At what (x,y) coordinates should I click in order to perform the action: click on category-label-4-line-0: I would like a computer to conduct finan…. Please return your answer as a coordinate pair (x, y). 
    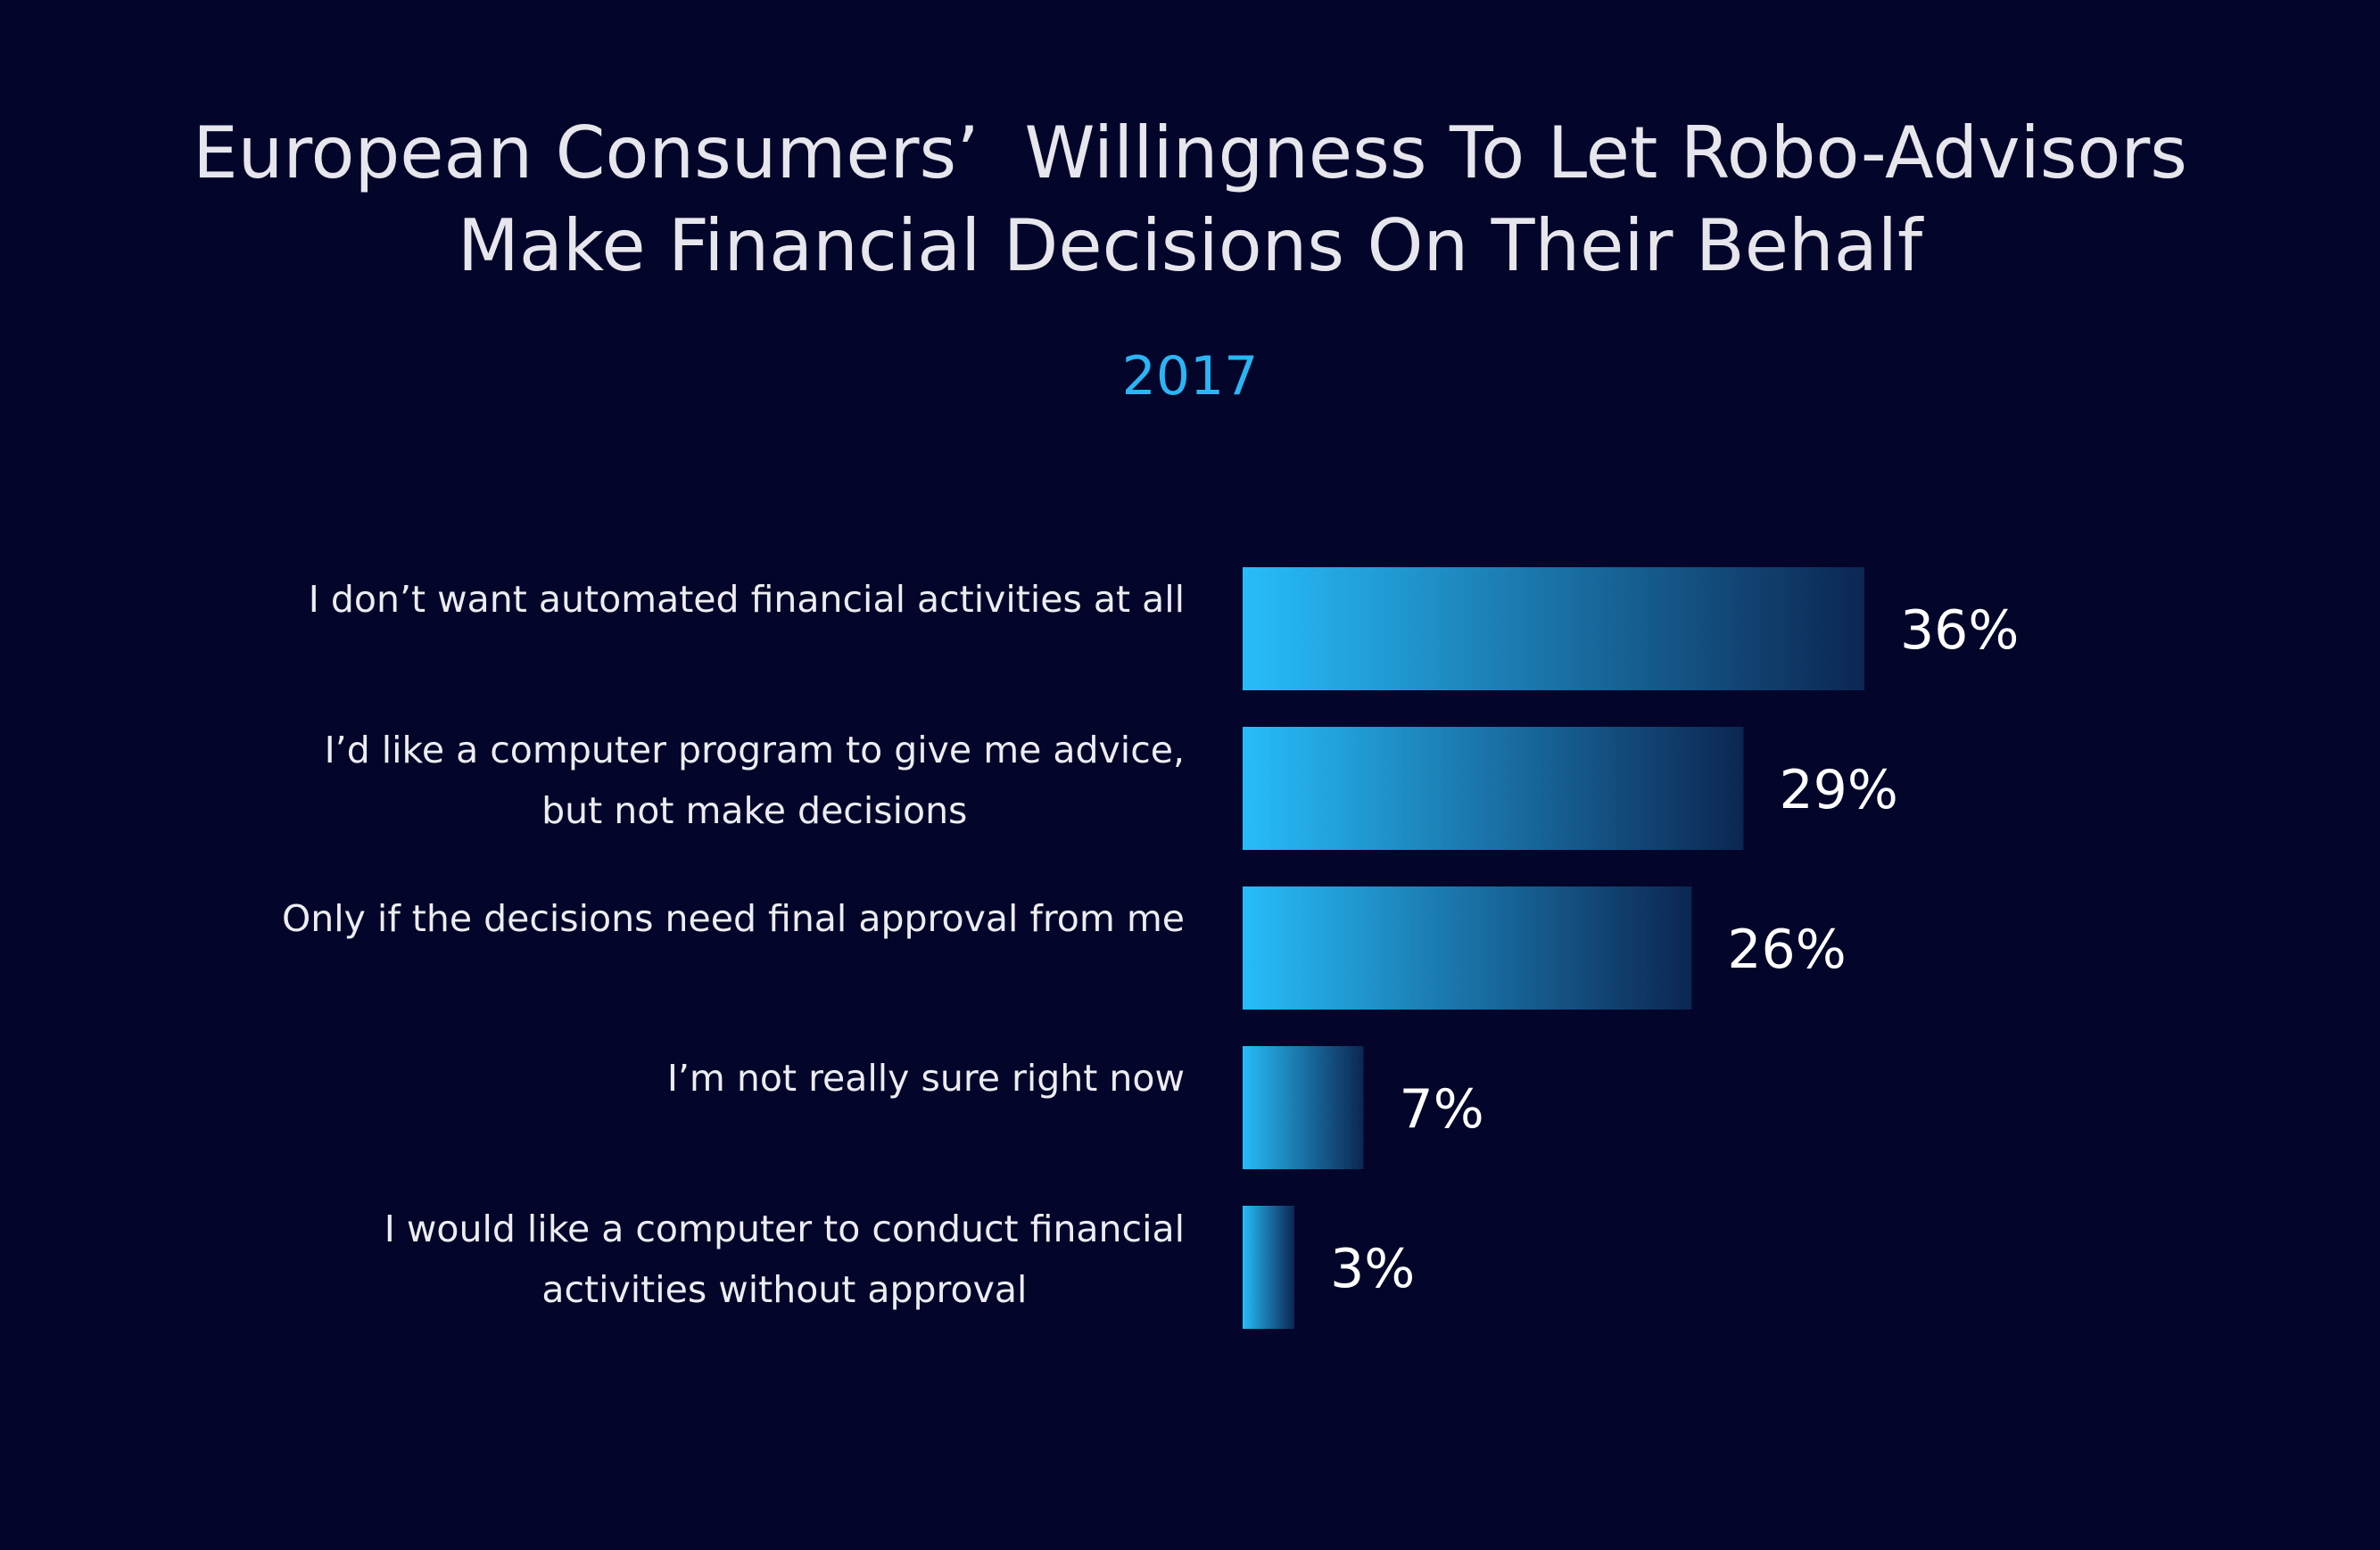
    Looking at the image, I should click on (784, 1229).